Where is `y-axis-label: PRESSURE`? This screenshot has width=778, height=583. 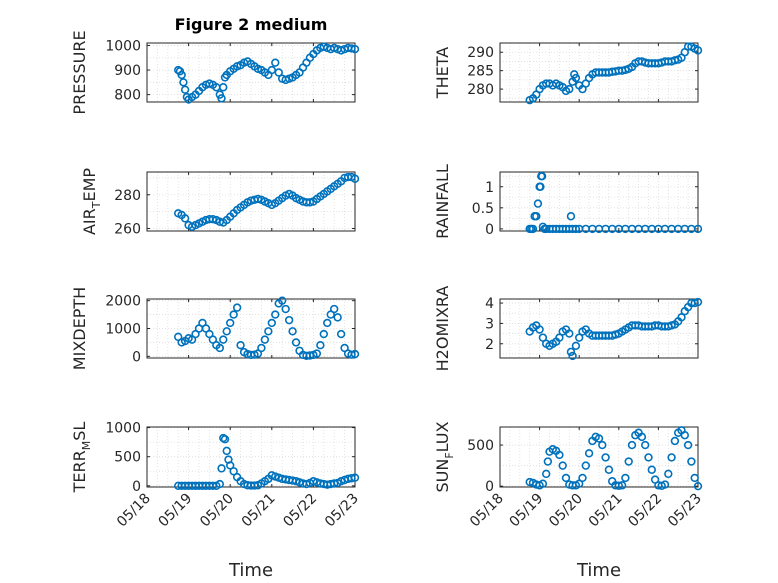
y-axis-label: PRESSURE is located at coordinates (79, 72).